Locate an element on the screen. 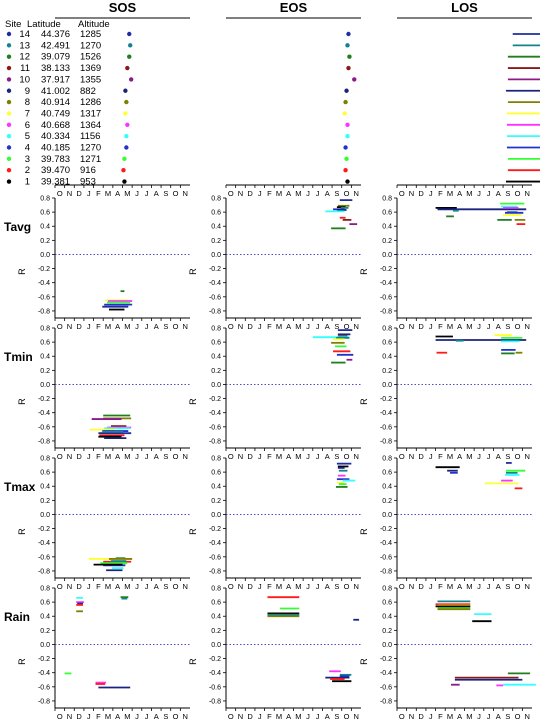 Image resolution: width=550 pixels, height=723 pixels. site-altitude: 953 is located at coordinates (88, 182).